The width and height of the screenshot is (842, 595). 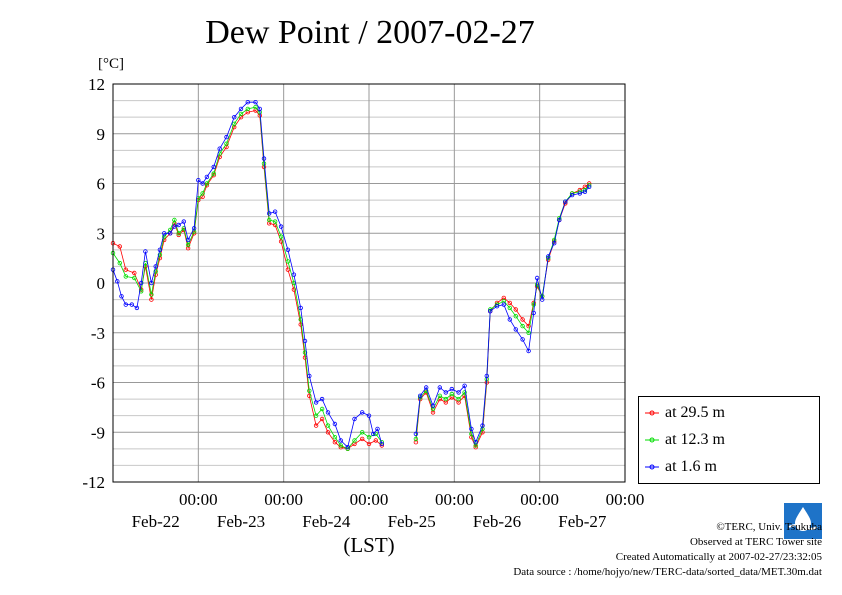 What do you see at coordinates (241, 521) in the screenshot?
I see `x-tick-date: Feb-23` at bounding box center [241, 521].